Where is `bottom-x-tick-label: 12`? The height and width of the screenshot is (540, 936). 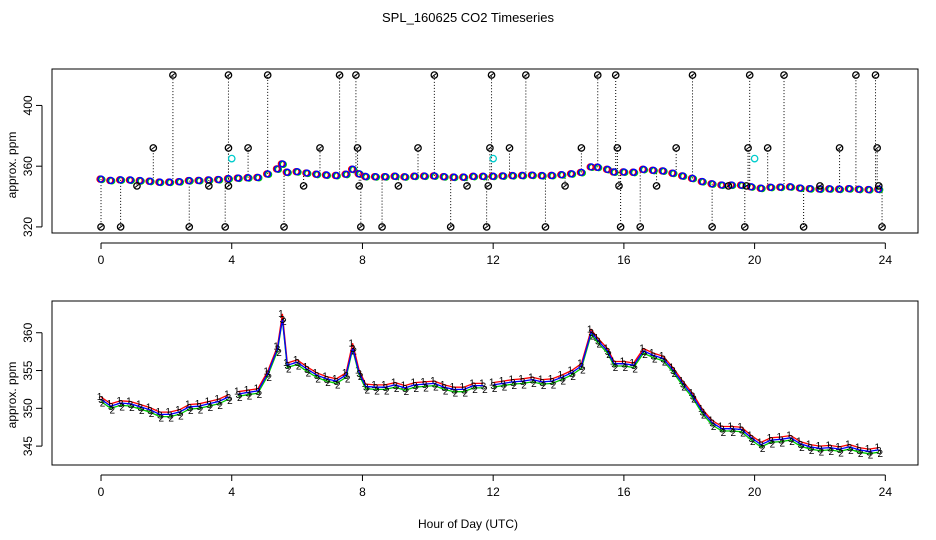 bottom-x-tick-label: 12 is located at coordinates (493, 492).